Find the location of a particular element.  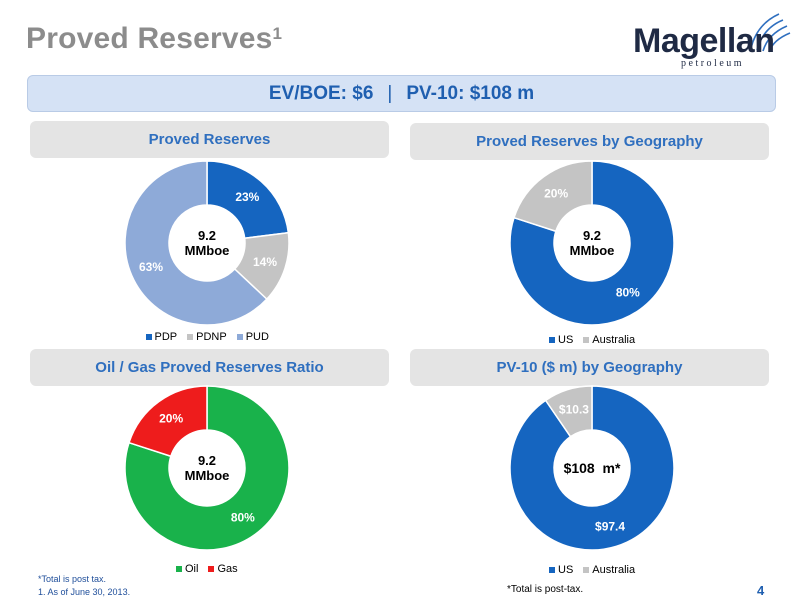

legend-item-pdnp: PDNP is located at coordinates (207, 337).